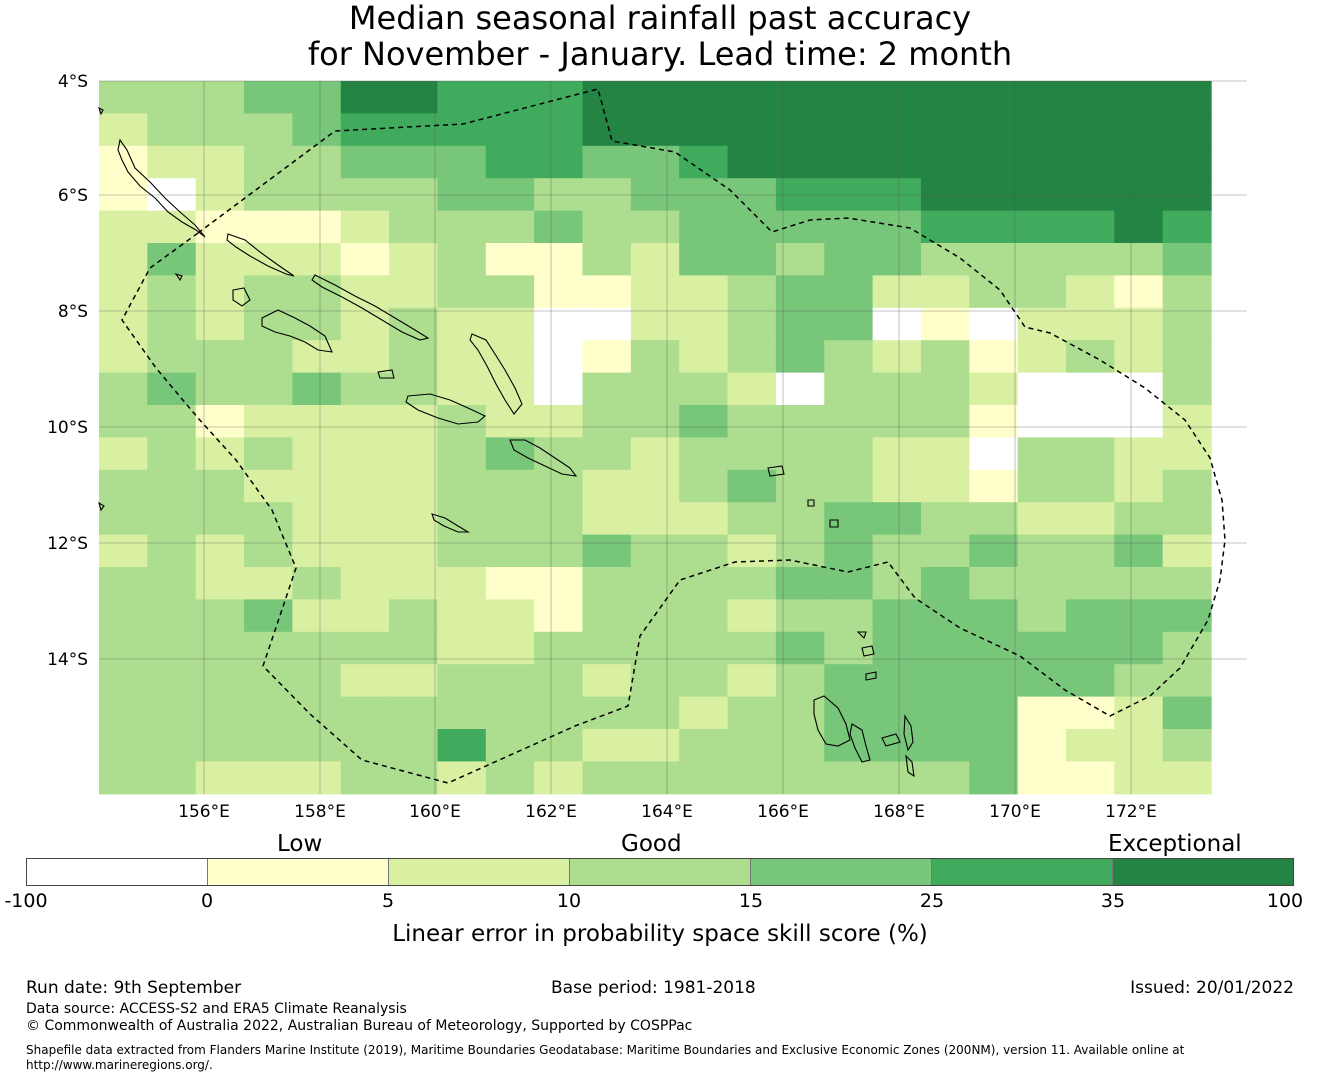  I want to click on island-pentecost, so click(908, 733).